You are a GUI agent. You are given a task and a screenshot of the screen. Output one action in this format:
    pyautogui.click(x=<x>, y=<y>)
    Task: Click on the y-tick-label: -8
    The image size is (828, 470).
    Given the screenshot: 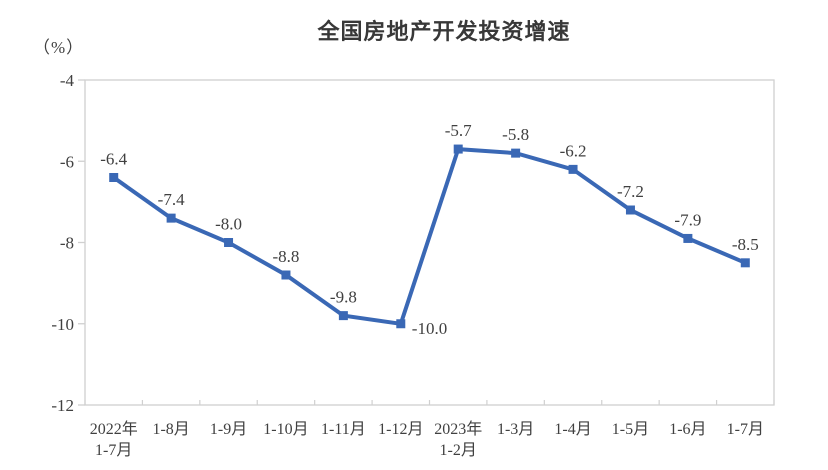 What is the action you would take?
    pyautogui.click(x=67, y=243)
    